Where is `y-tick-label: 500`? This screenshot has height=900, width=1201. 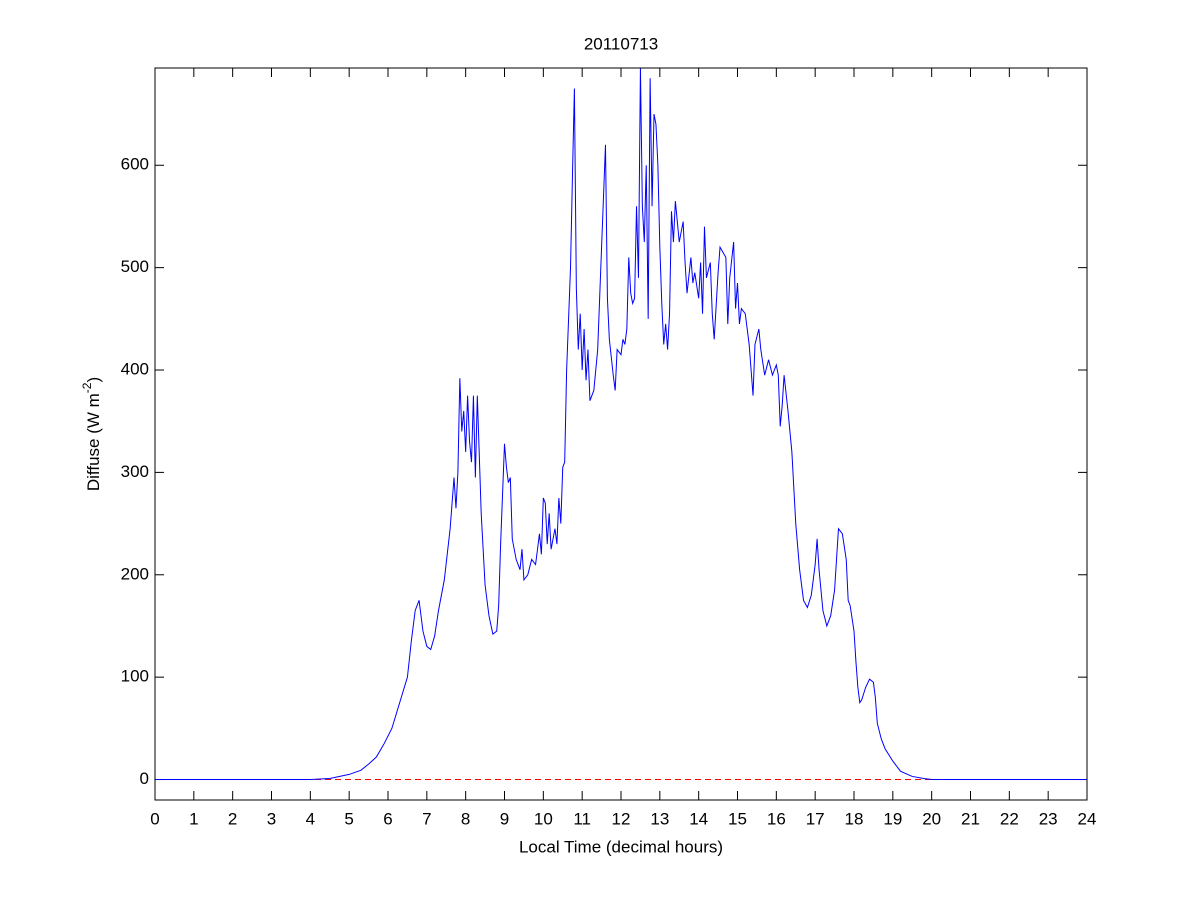 y-tick-label: 500 is located at coordinates (135, 266).